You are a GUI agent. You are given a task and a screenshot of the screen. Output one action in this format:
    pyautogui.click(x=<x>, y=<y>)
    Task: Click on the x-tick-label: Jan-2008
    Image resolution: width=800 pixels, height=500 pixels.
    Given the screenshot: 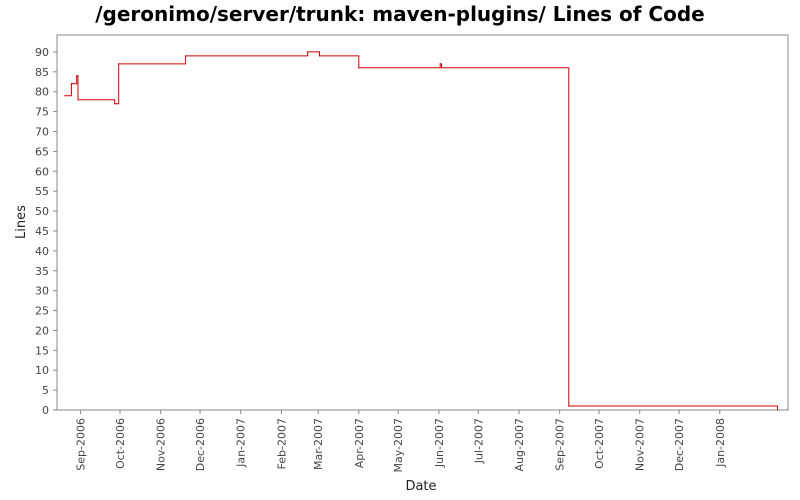 What is the action you would take?
    pyautogui.click(x=720, y=443)
    